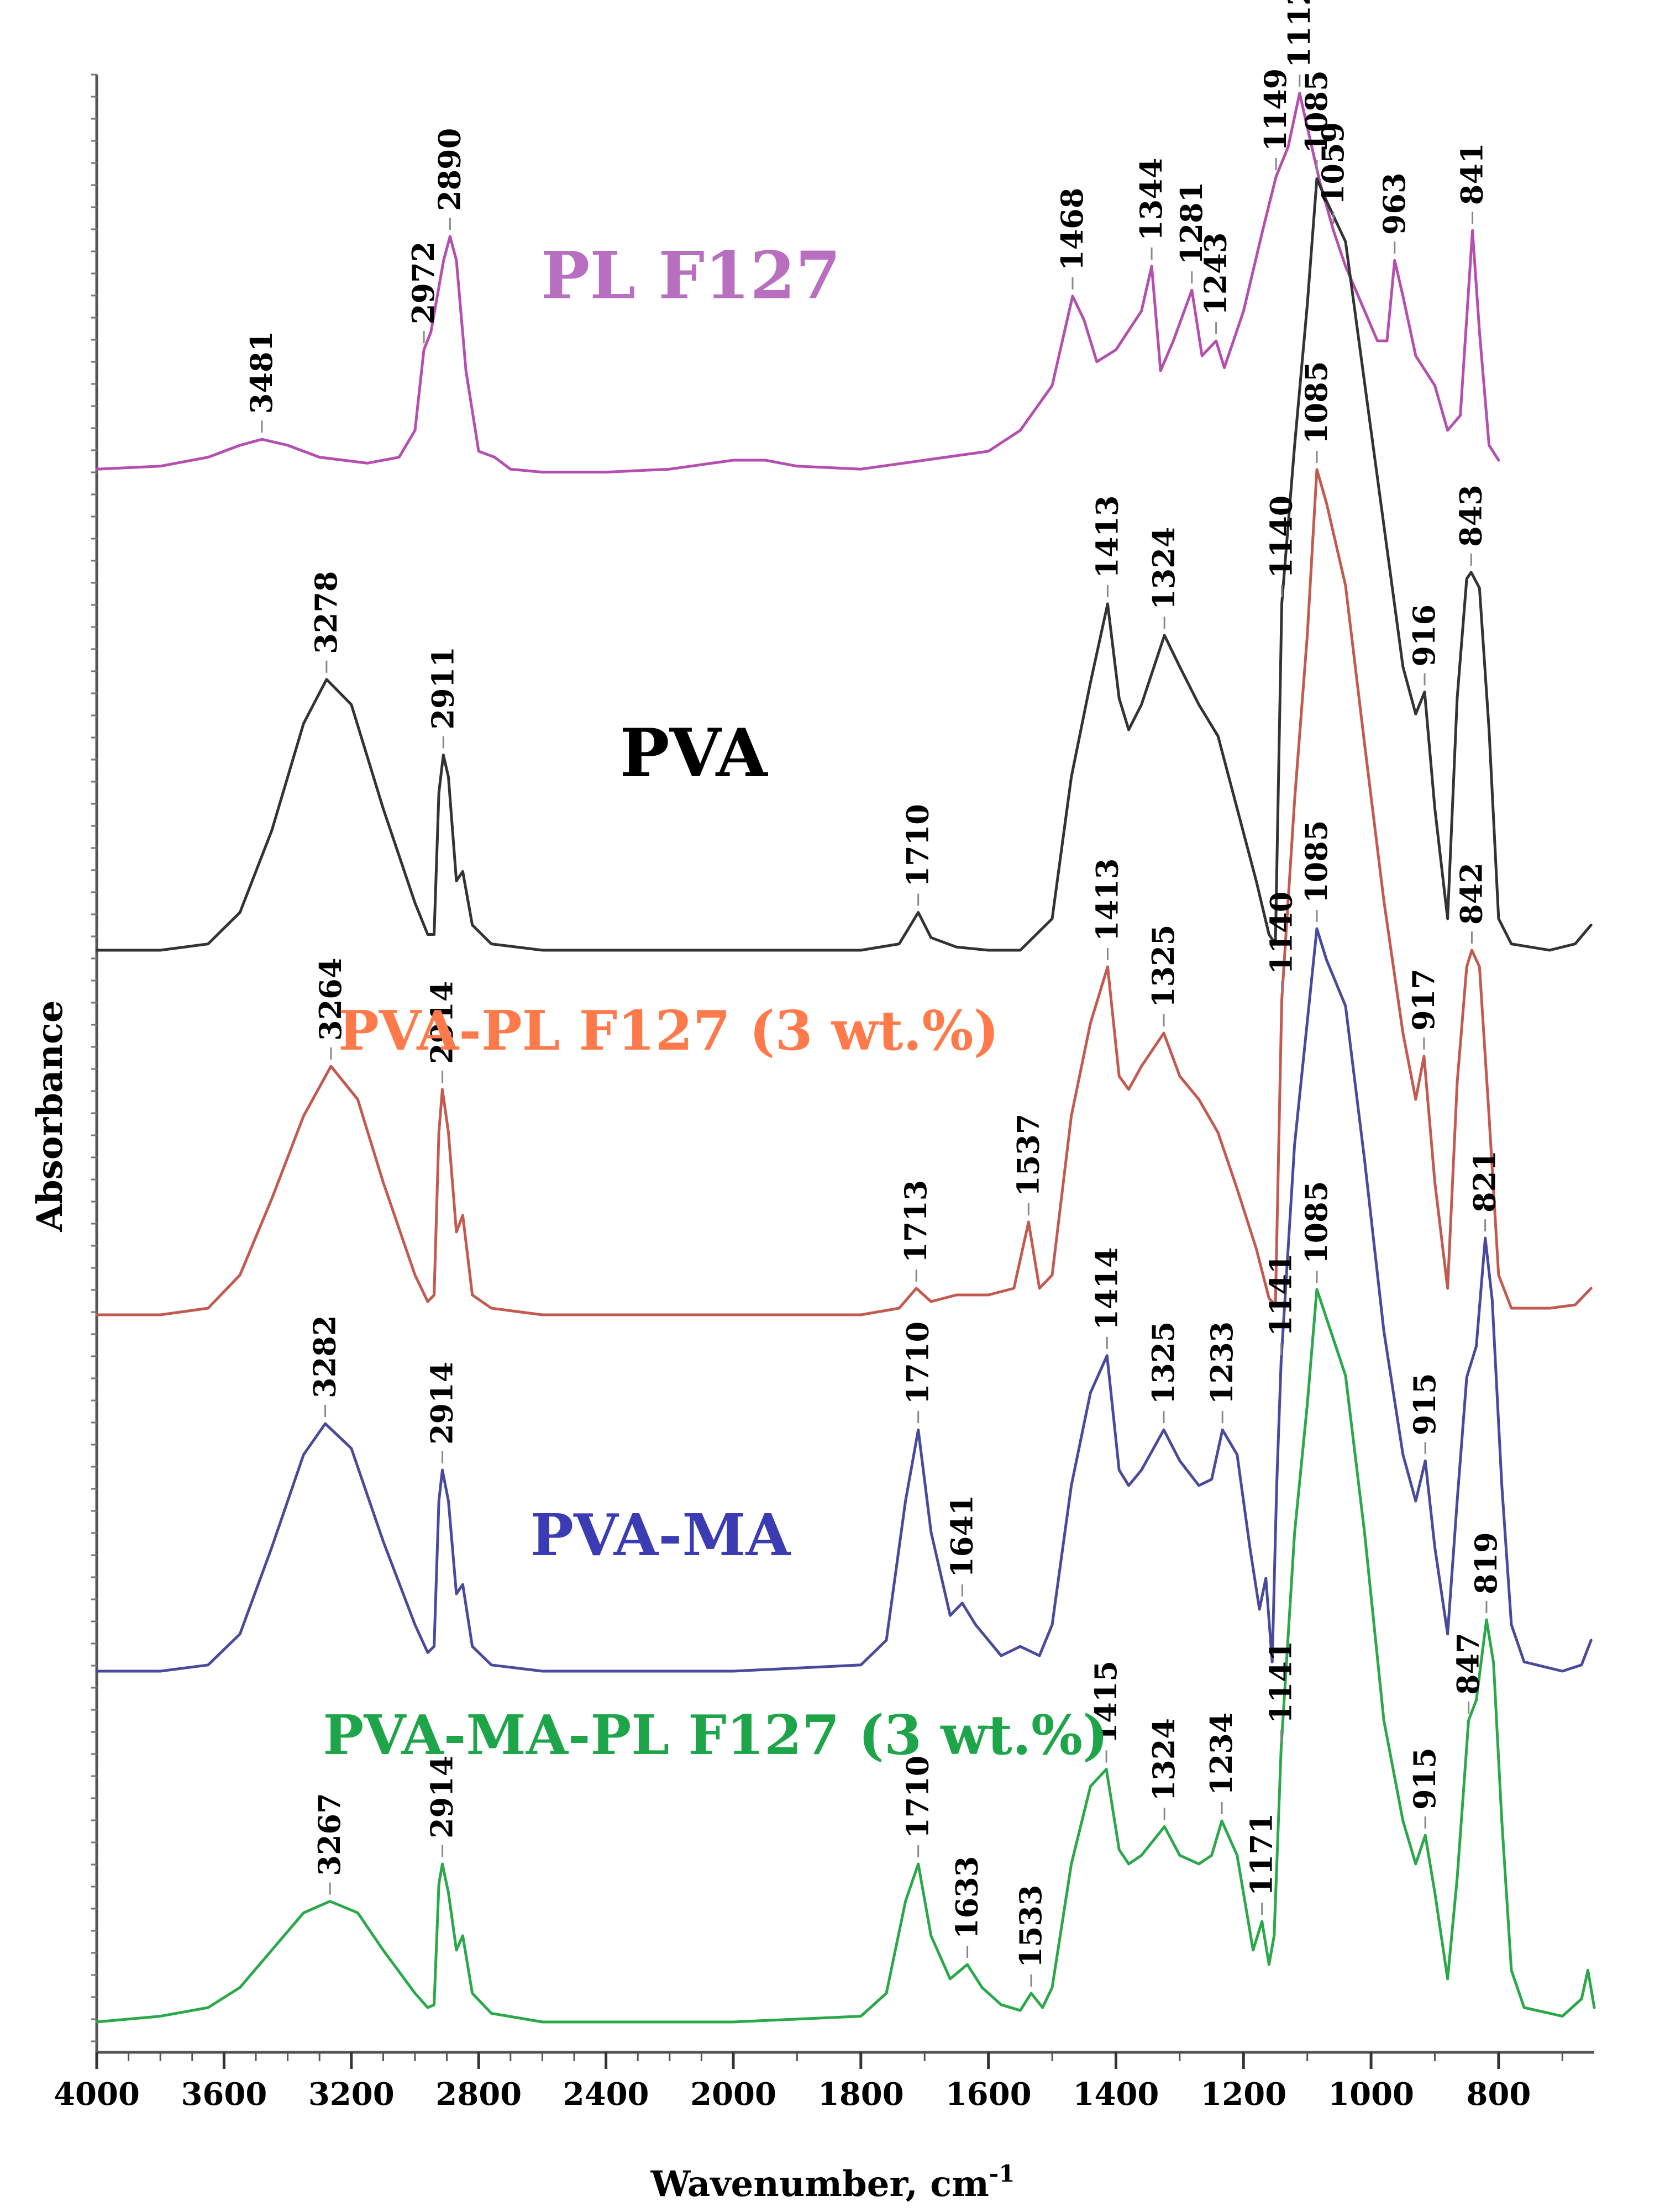  I want to click on peak-label: 819, so click(1486, 1563).